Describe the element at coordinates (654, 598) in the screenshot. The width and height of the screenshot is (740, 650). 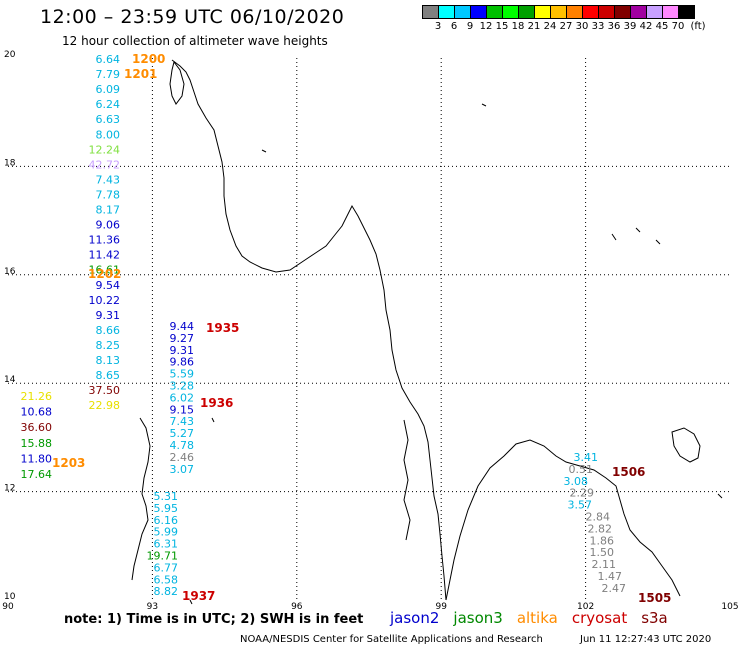
I see `pass-time-label: 1505` at that location.